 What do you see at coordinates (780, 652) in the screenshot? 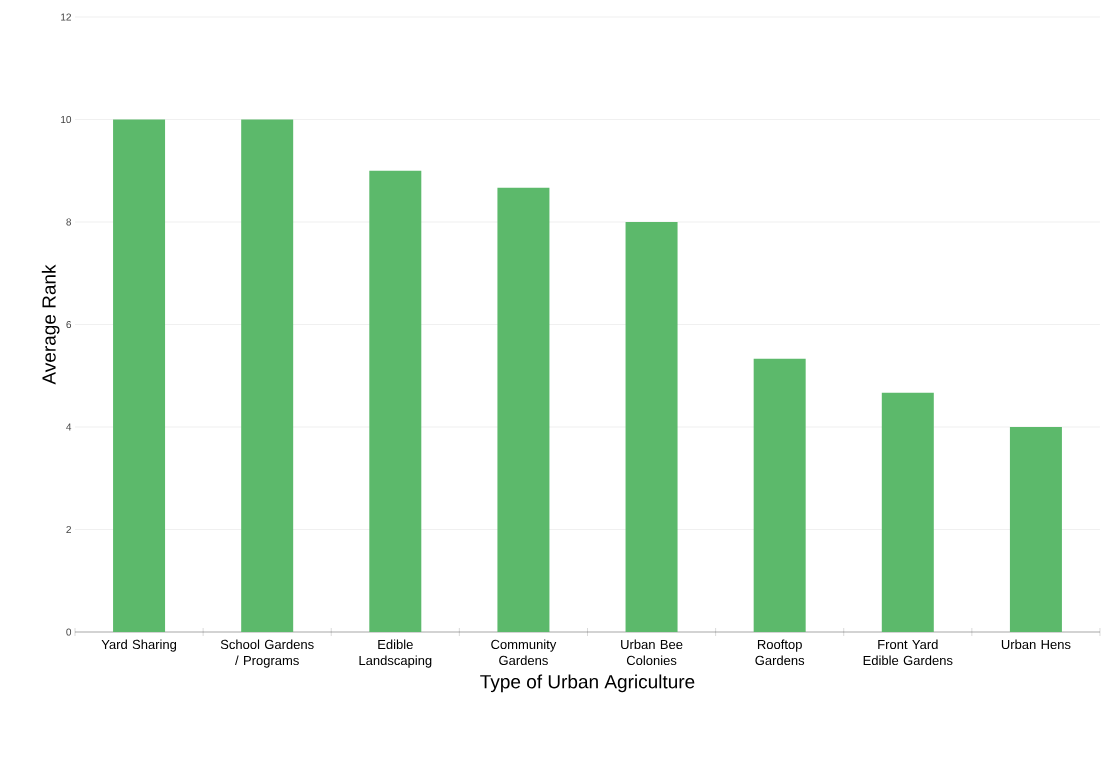
I see `x-tick-label: Rooftop Gardens` at bounding box center [780, 652].